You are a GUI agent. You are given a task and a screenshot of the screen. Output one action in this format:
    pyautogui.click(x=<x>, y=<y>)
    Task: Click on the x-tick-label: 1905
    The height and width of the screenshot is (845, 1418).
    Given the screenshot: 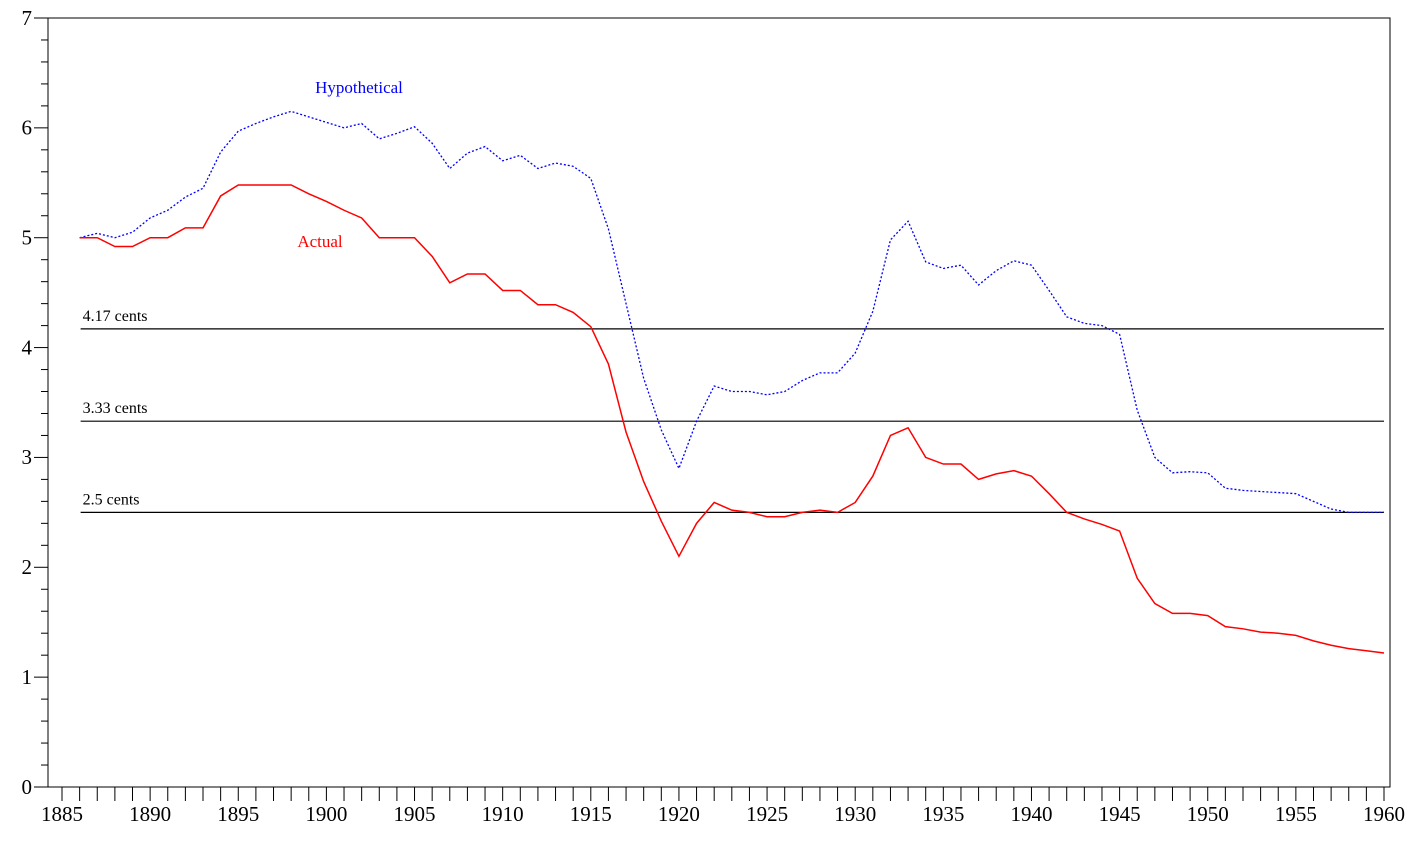 What is the action you would take?
    pyautogui.click(x=415, y=814)
    